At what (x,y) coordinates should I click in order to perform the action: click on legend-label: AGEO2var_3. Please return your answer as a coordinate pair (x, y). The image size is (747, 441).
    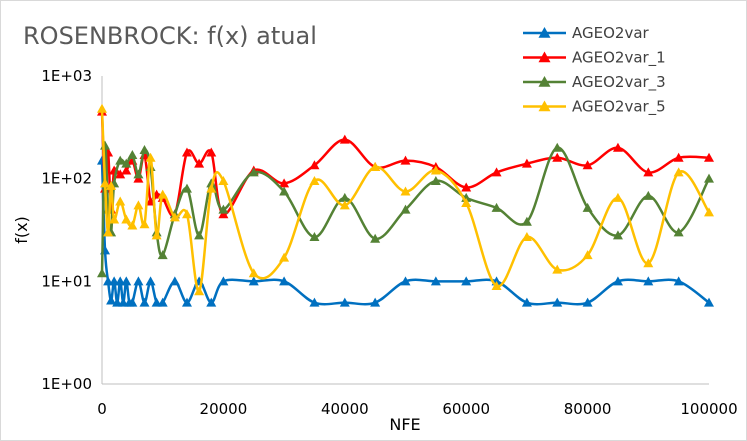
    Looking at the image, I should click on (619, 82).